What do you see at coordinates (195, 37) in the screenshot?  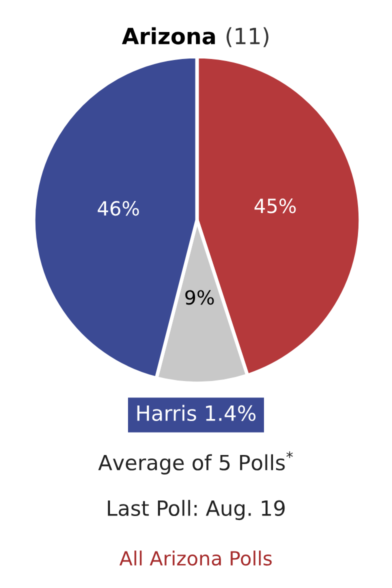 I see `chart-title: Arizona (11)` at bounding box center [195, 37].